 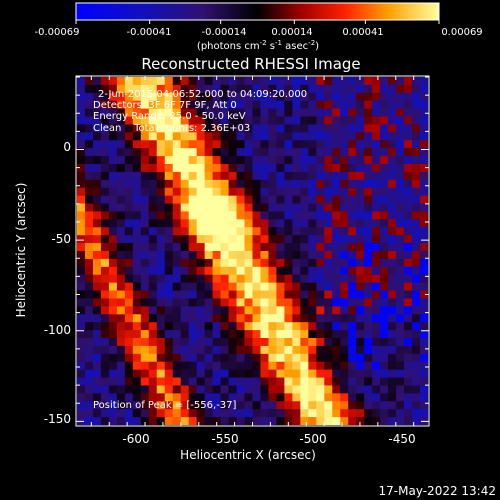 What do you see at coordinates (202, 94) in the screenshot?
I see `annotation-time: 2-Jun-2015 04:06:52.000 to 04:09:20.000` at bounding box center [202, 94].